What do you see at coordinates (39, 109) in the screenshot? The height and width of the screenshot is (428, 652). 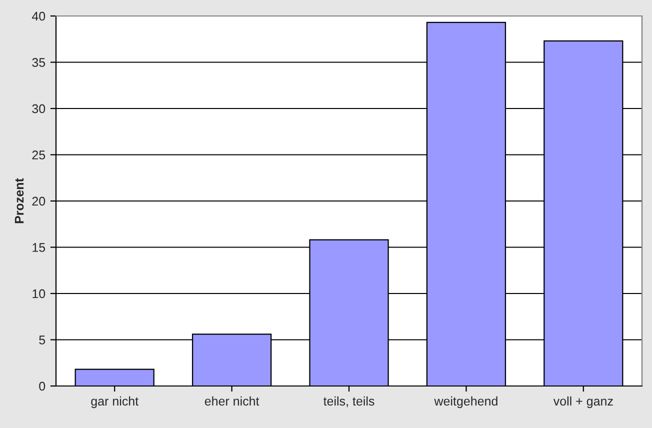 I see `y-tick-label: 30` at bounding box center [39, 109].